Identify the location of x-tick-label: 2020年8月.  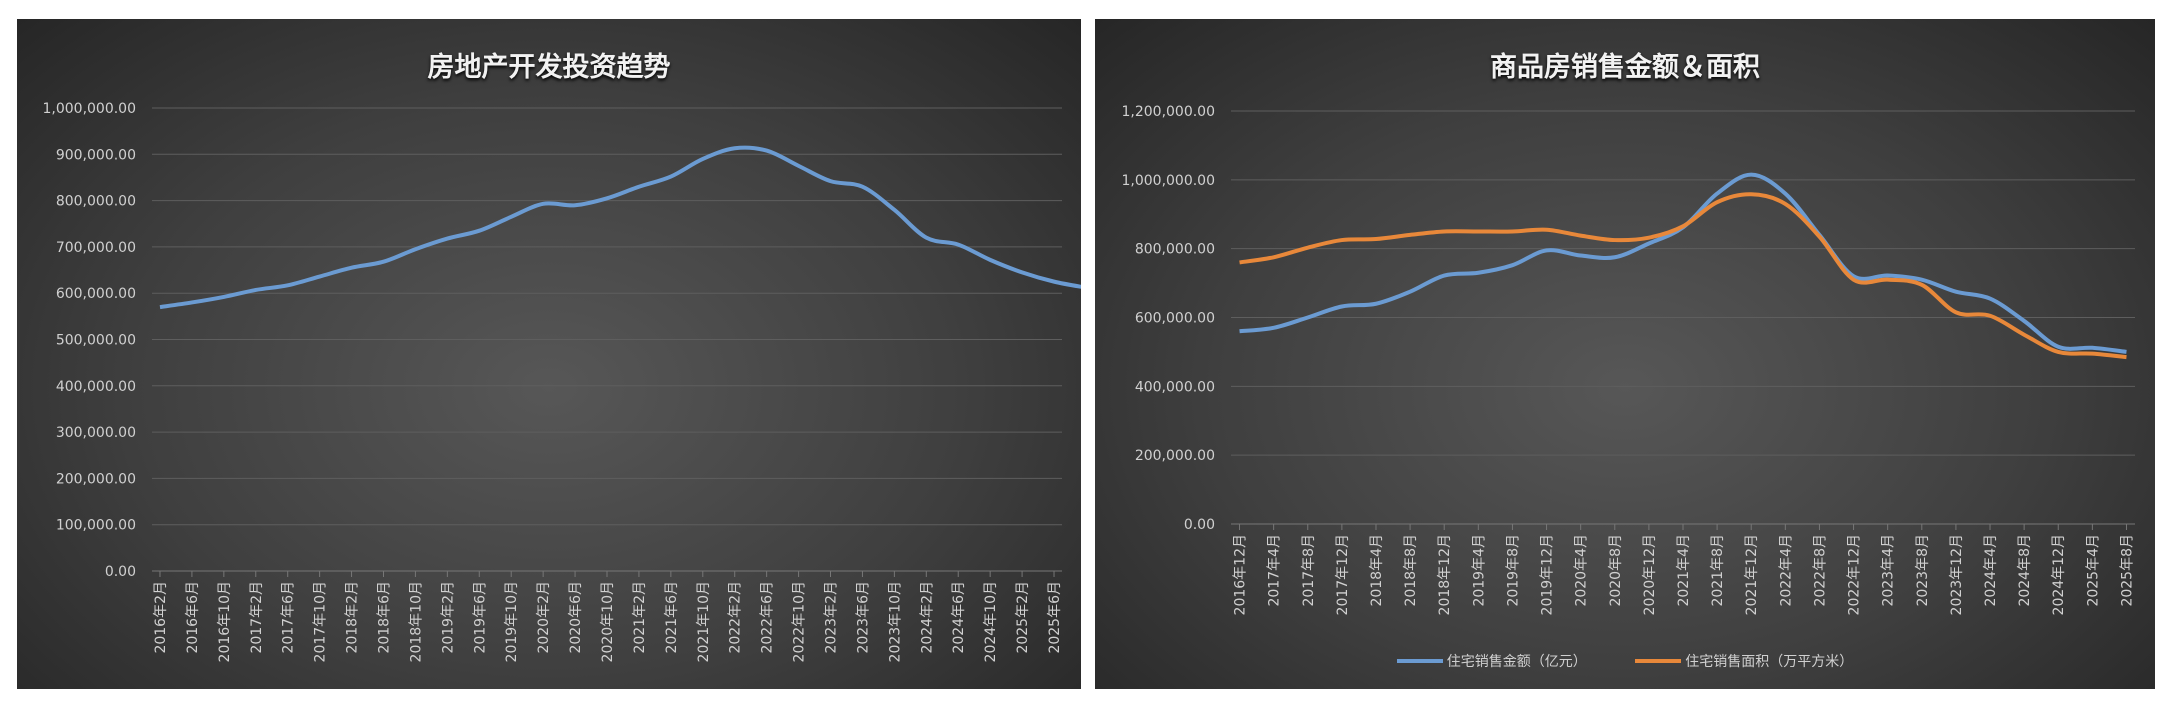
(1616, 570).